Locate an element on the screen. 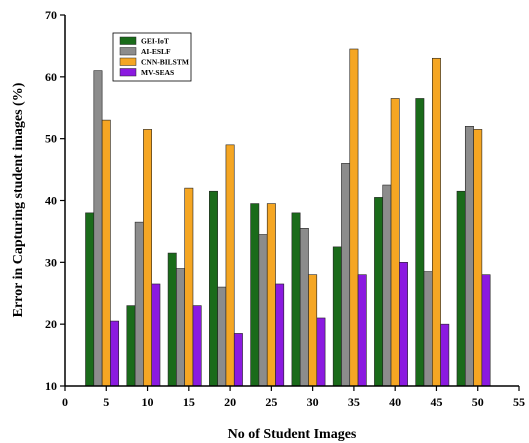 The width and height of the screenshot is (529, 443). y-axis-title: Error in Capturing student images (%) is located at coordinates (18, 199).